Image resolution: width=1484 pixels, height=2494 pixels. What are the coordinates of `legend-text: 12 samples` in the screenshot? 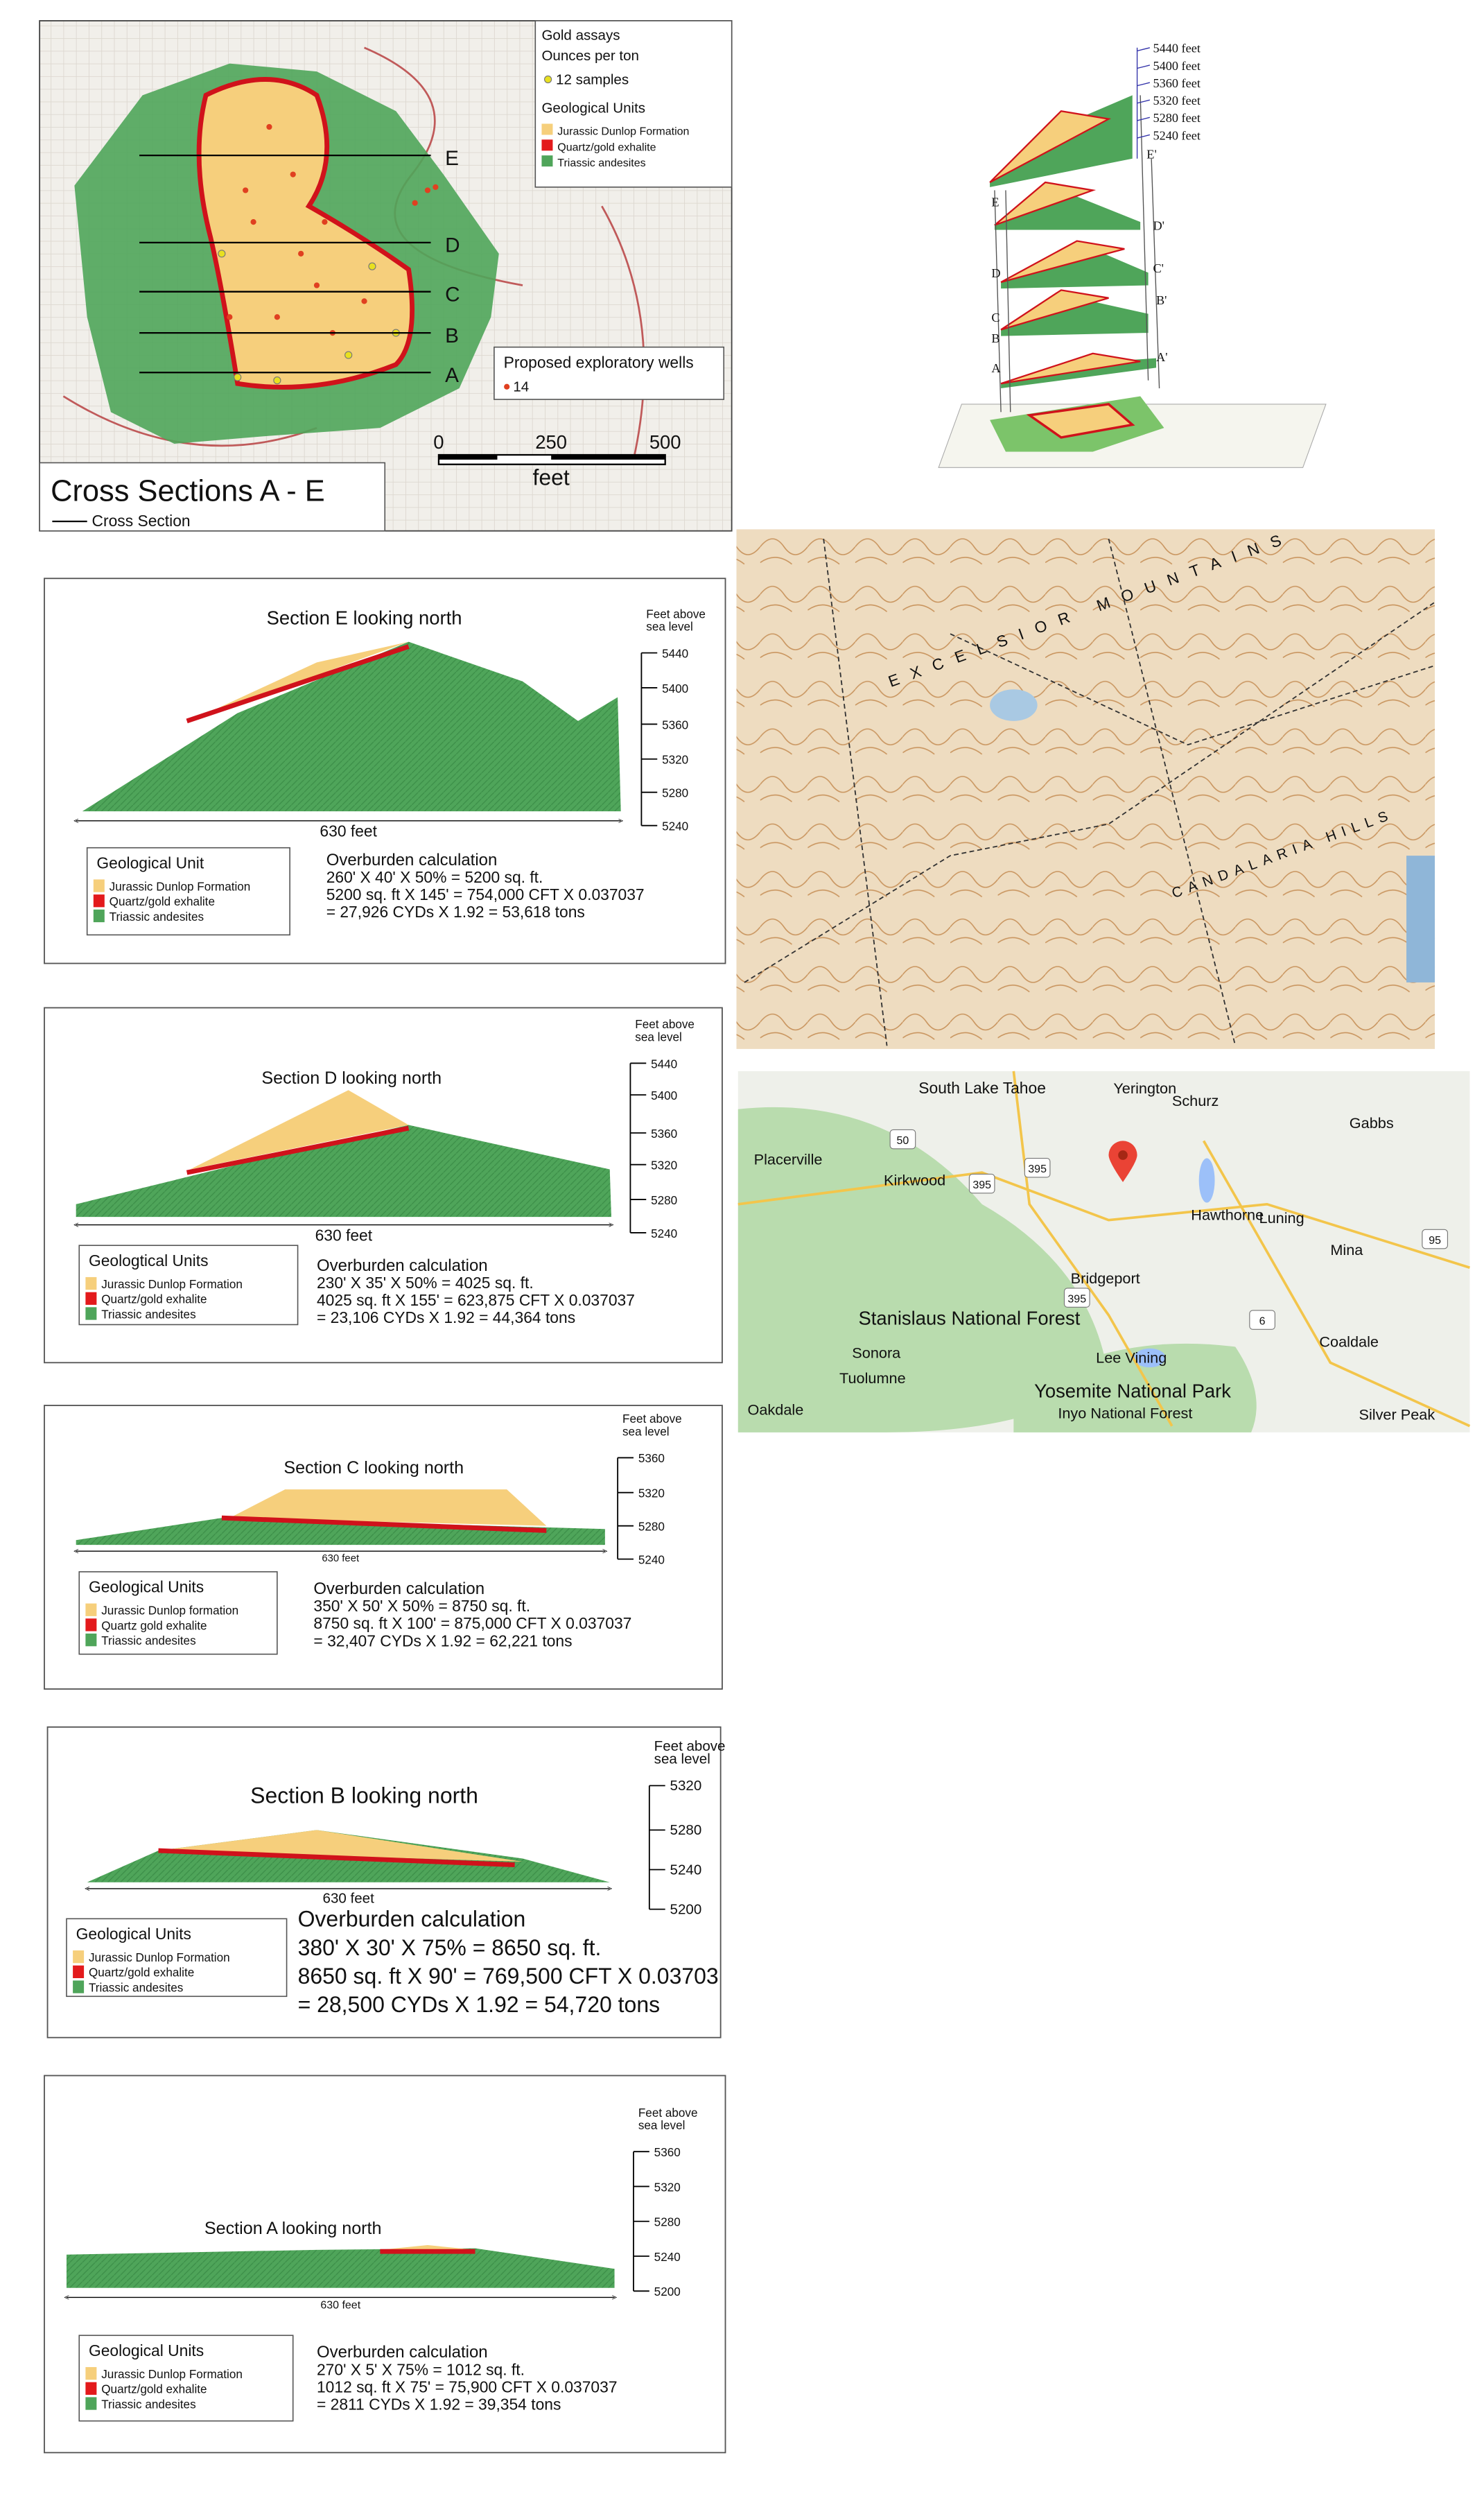 It's located at (592, 79).